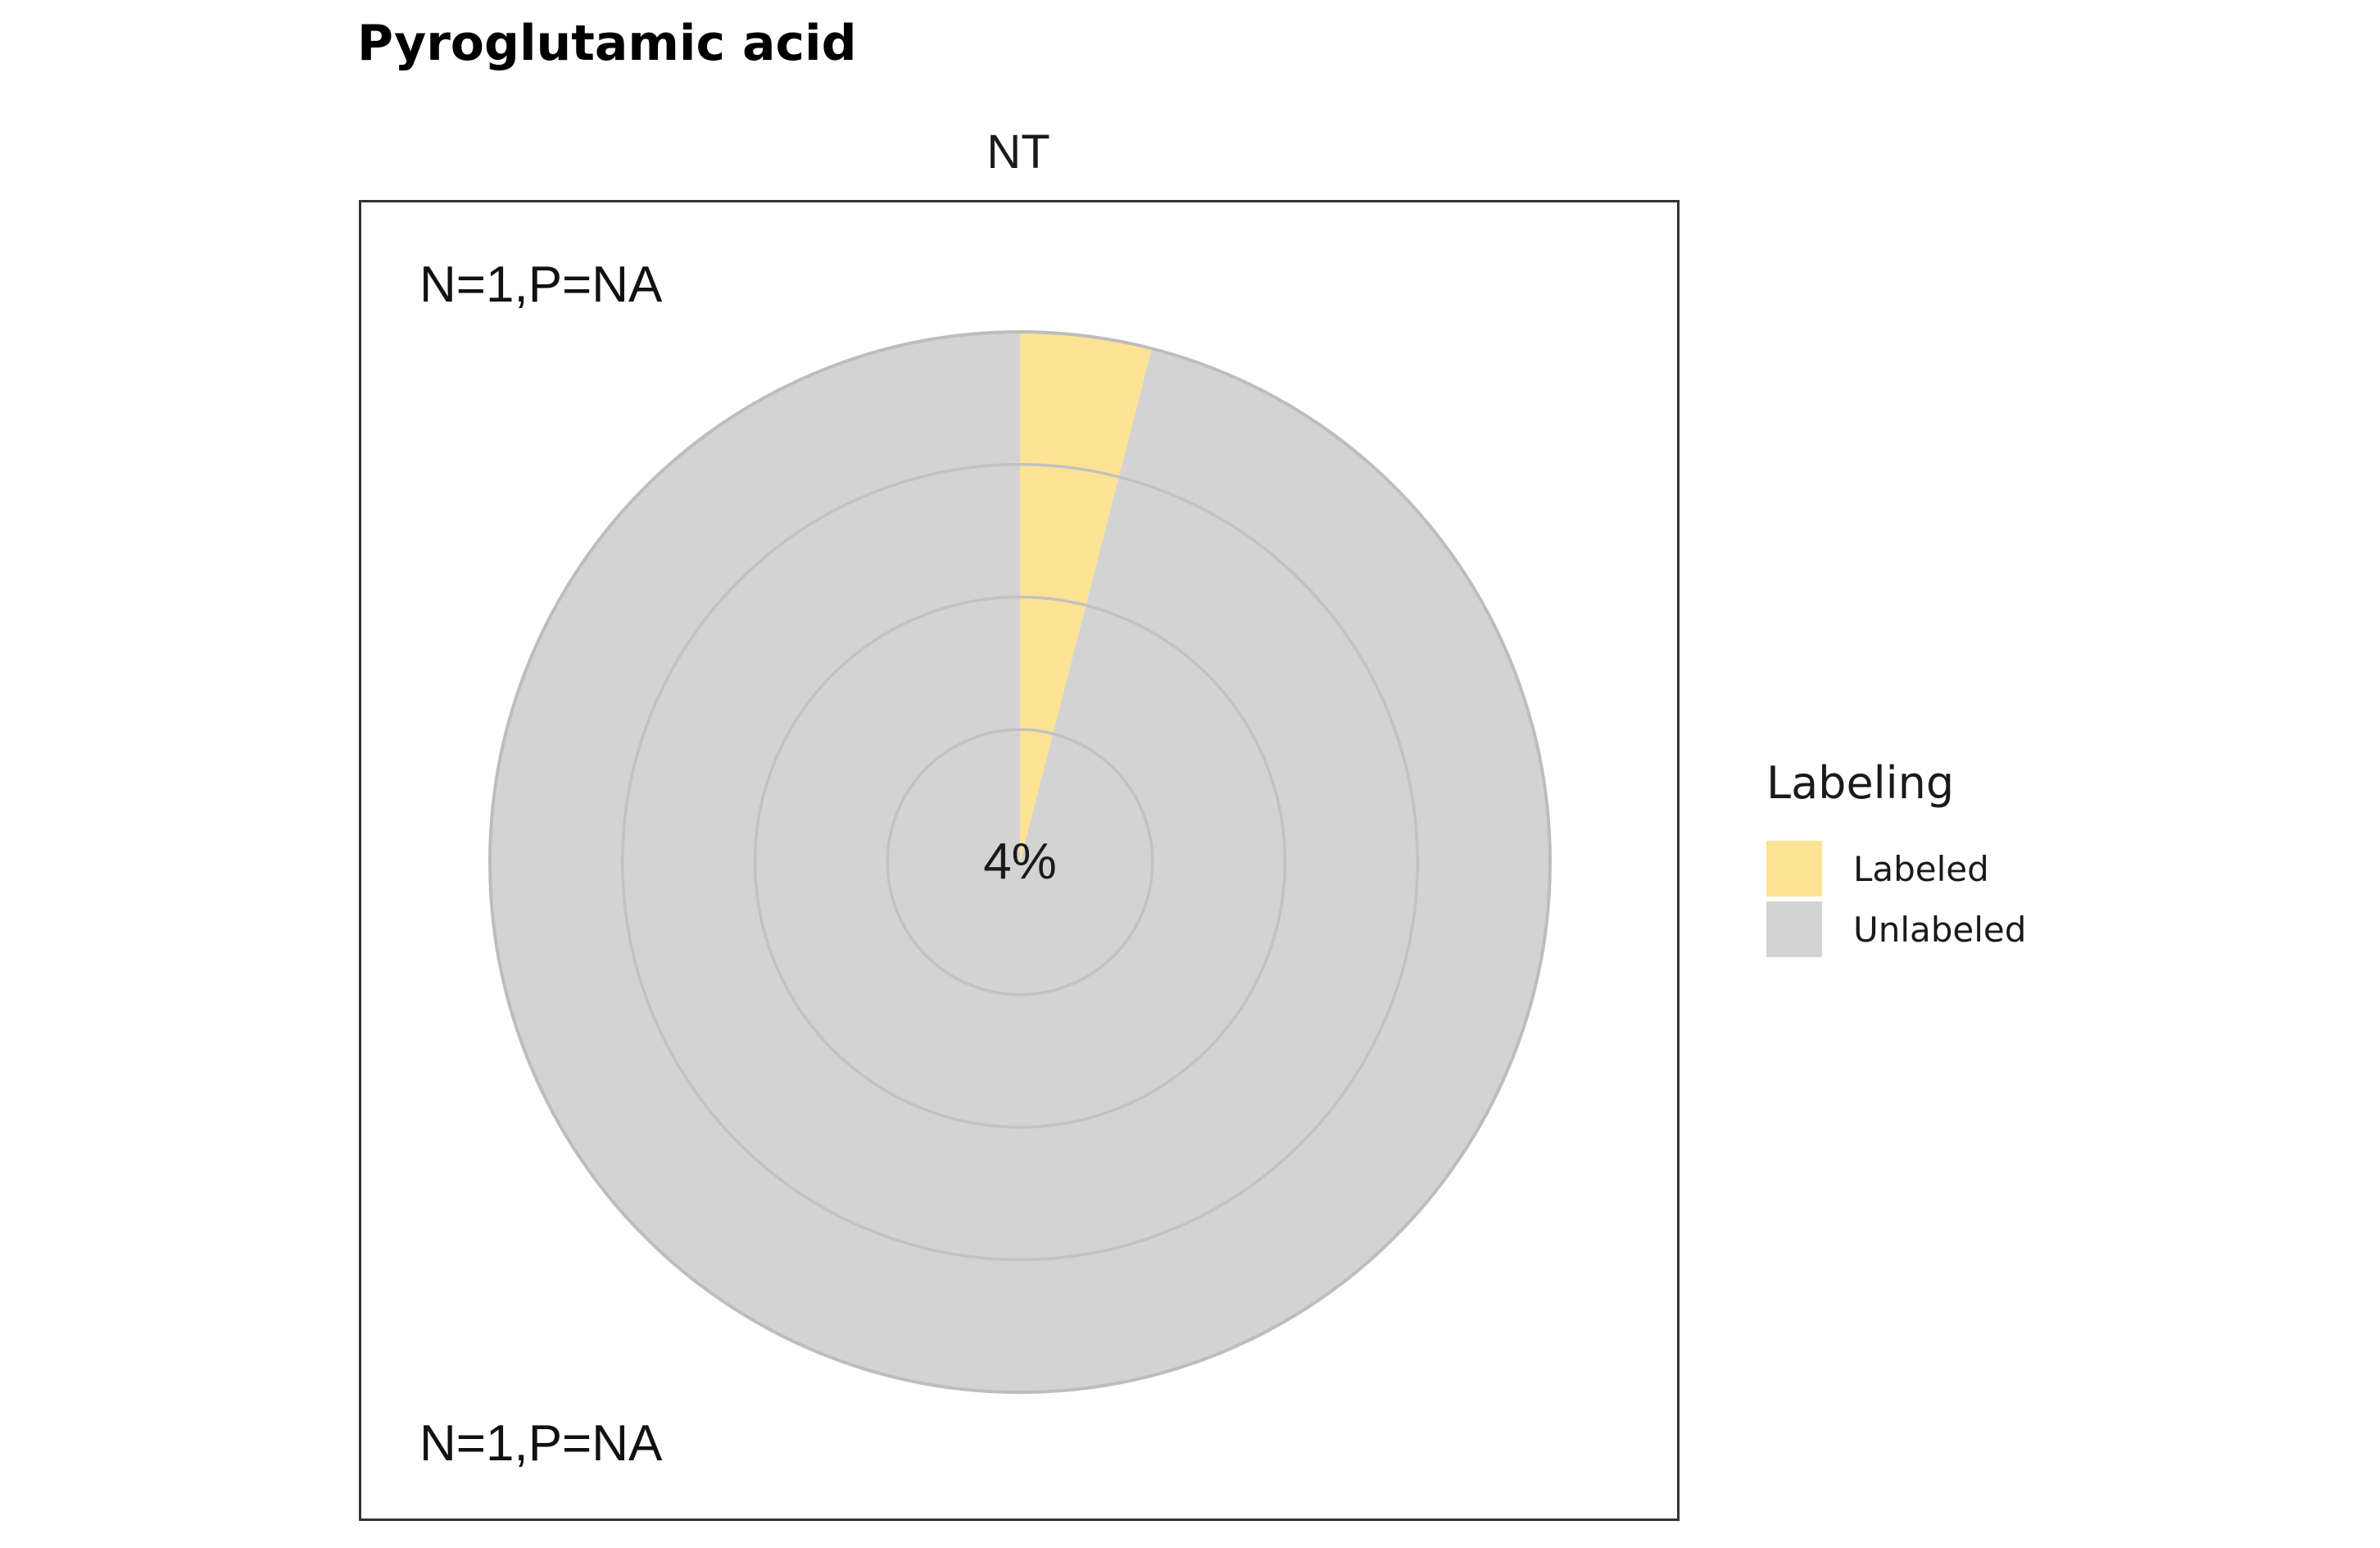  Describe the element at coordinates (1018, 152) in the screenshot. I see `facet-label: NT` at that location.